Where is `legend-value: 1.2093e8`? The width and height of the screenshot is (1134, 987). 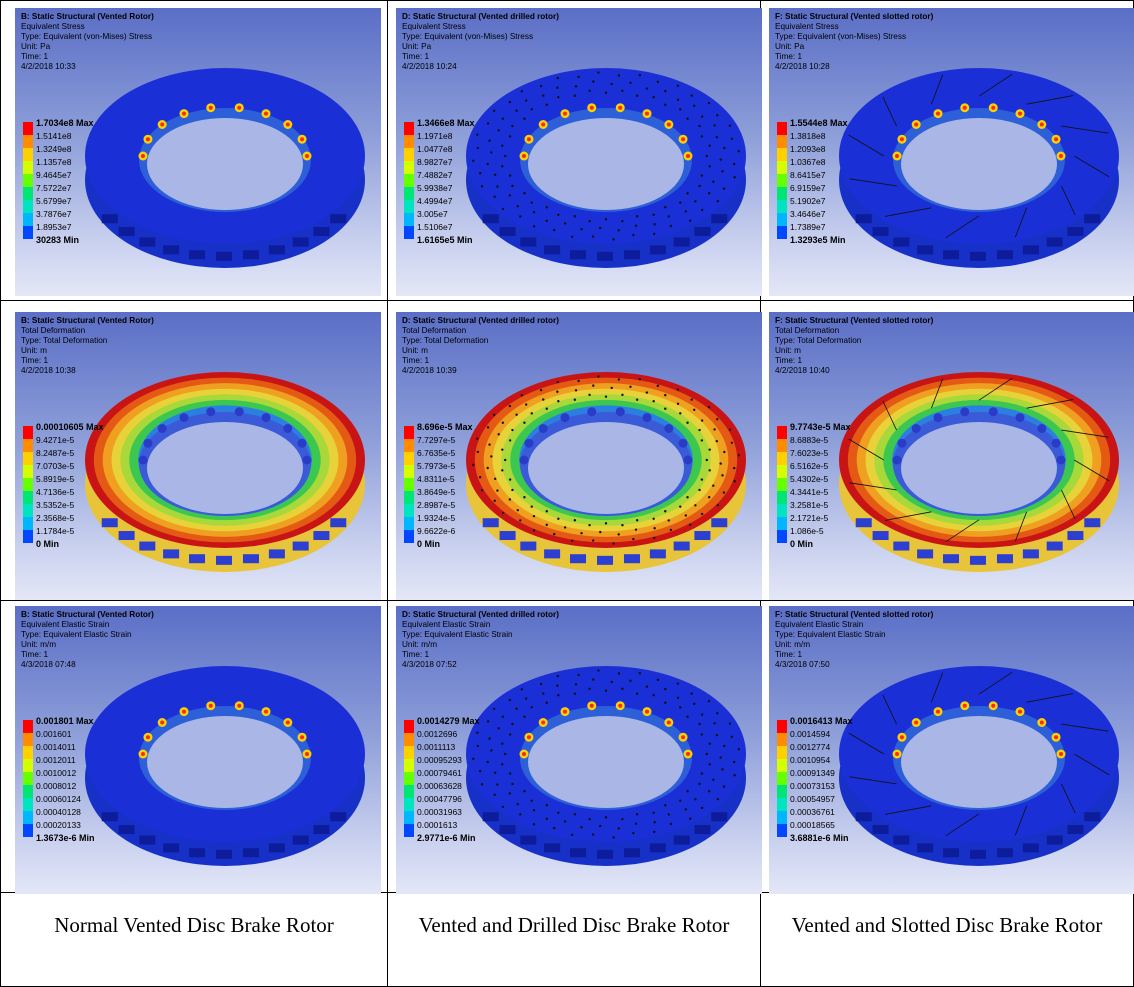 legend-value: 1.2093e8 is located at coordinates (808, 149).